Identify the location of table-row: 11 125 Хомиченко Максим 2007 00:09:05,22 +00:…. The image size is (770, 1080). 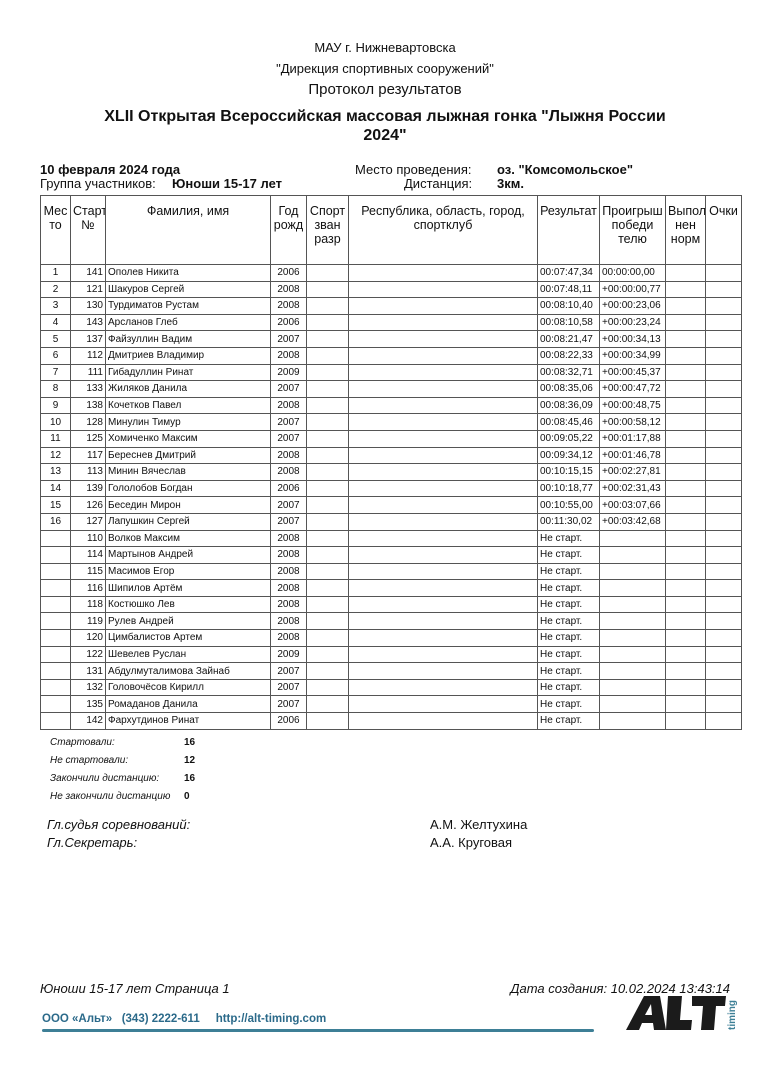
(391, 438).